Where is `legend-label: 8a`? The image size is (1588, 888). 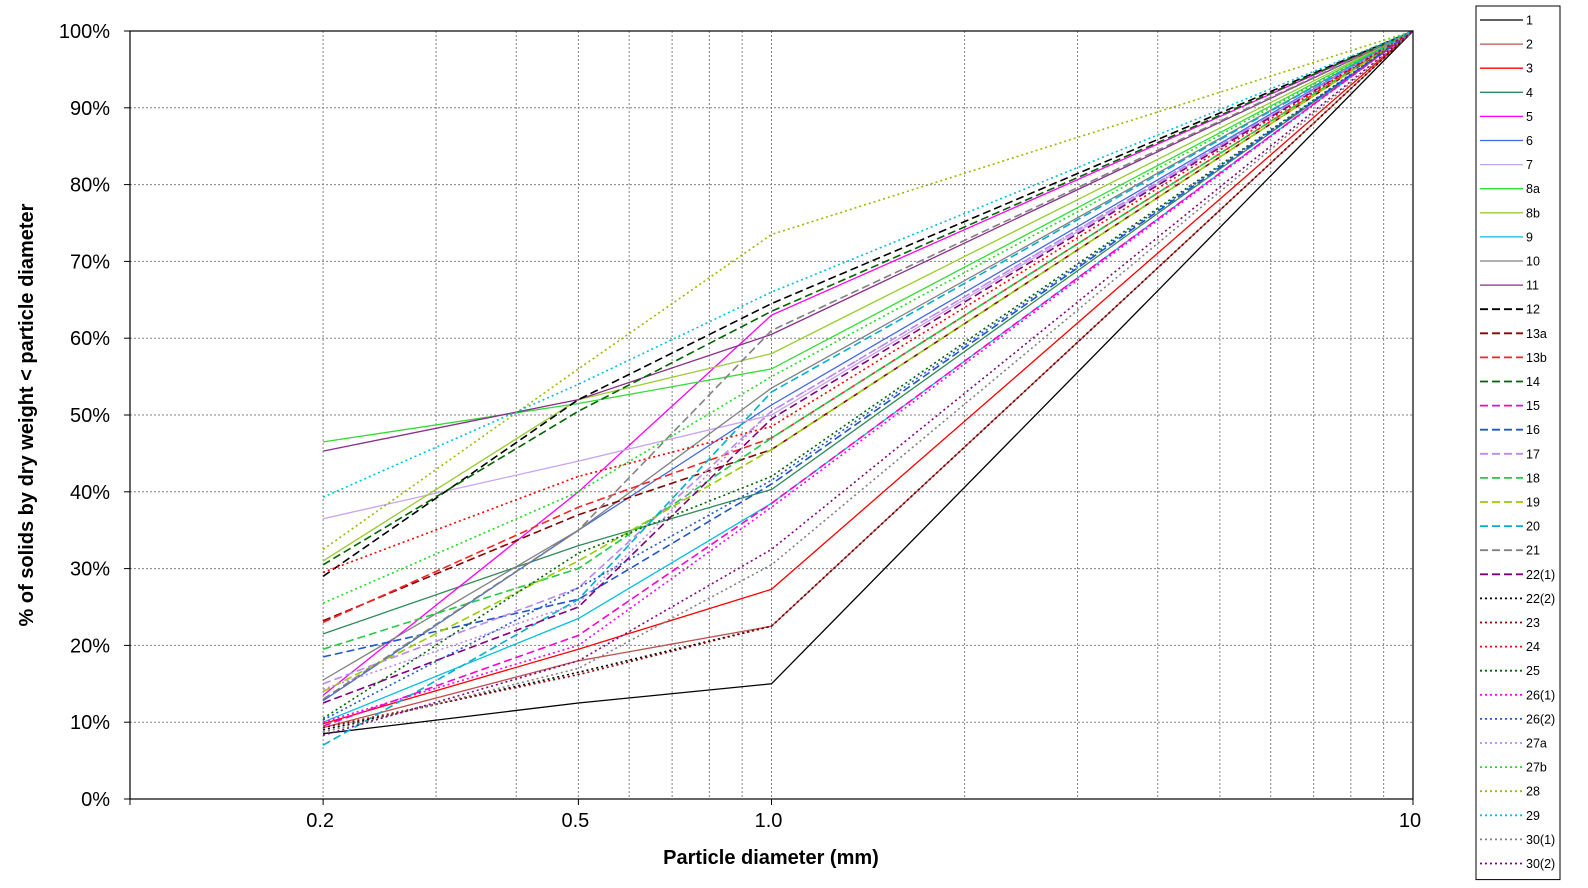
legend-label: 8a is located at coordinates (1533, 189).